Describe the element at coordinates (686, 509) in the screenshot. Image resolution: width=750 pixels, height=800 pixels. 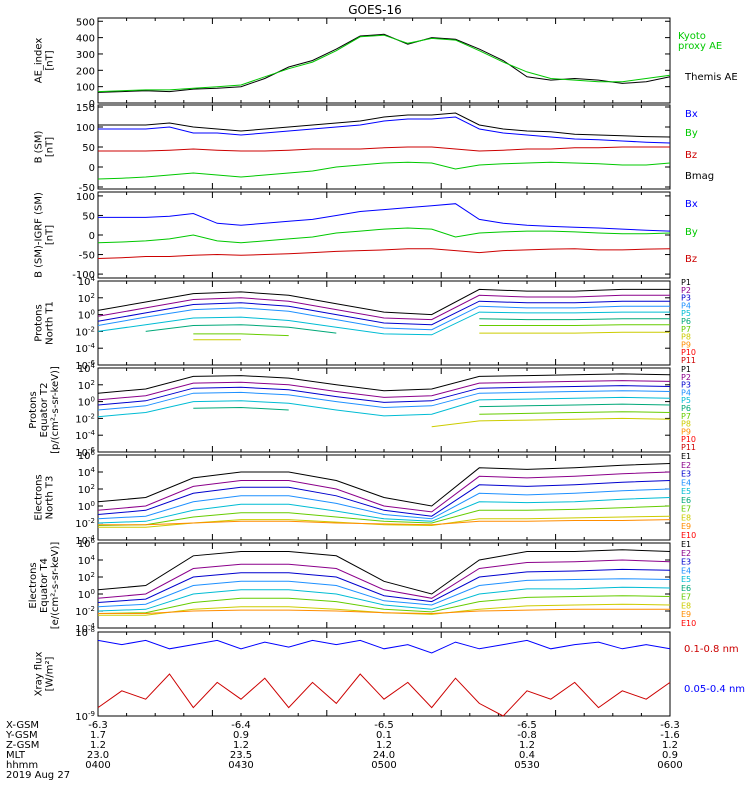
I see `legend-entry: E7` at that location.